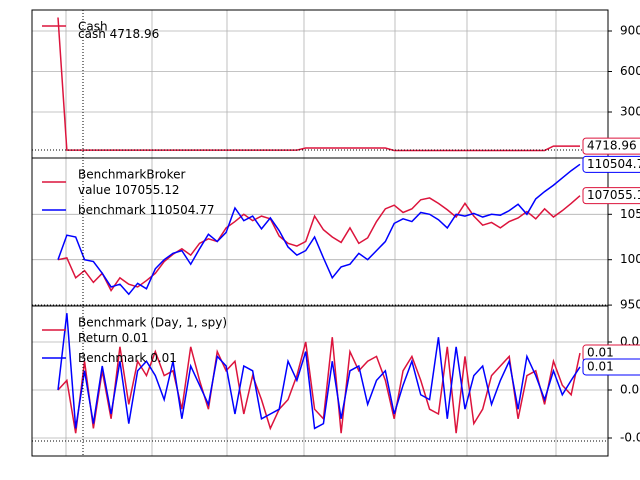 The image size is (640, 480). I want to click on legend-entry: value 107055.12, so click(129, 190).